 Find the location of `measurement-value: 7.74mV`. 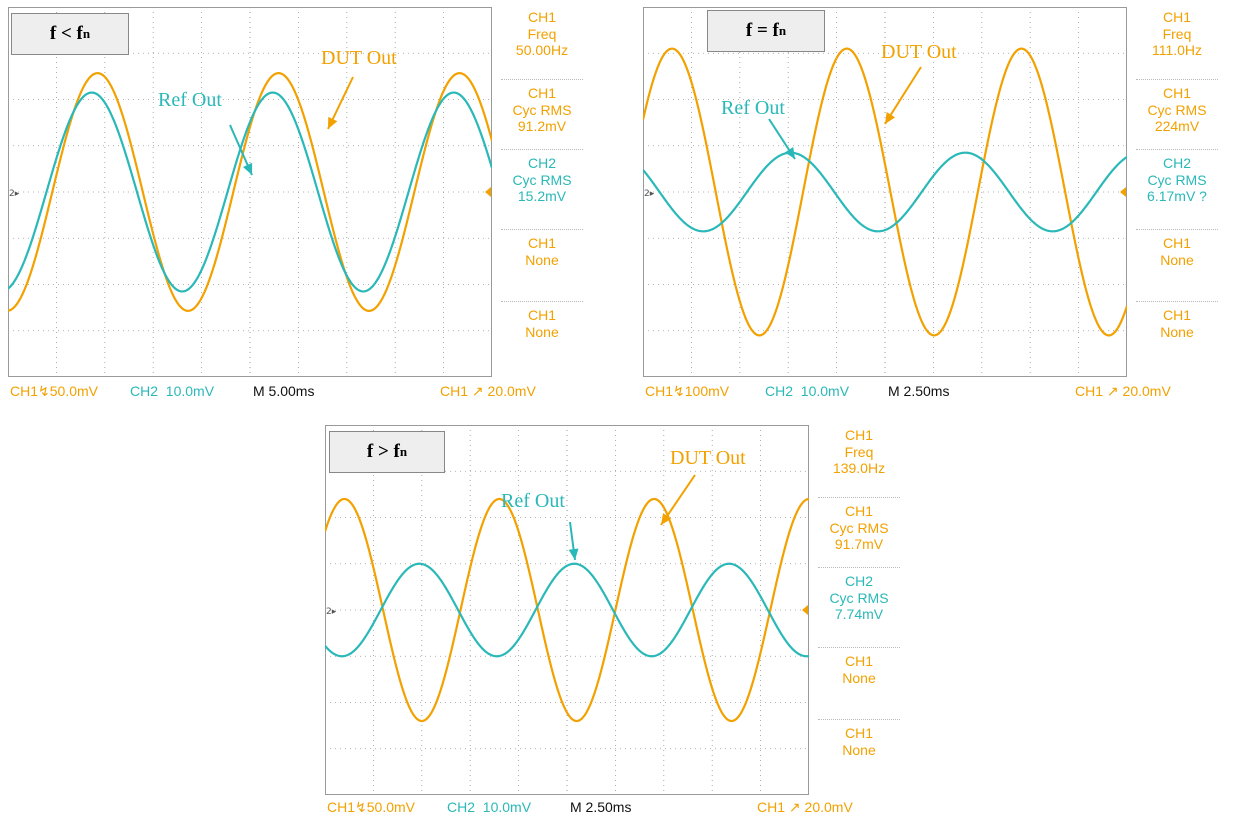

measurement-value: 7.74mV is located at coordinates (859, 614).